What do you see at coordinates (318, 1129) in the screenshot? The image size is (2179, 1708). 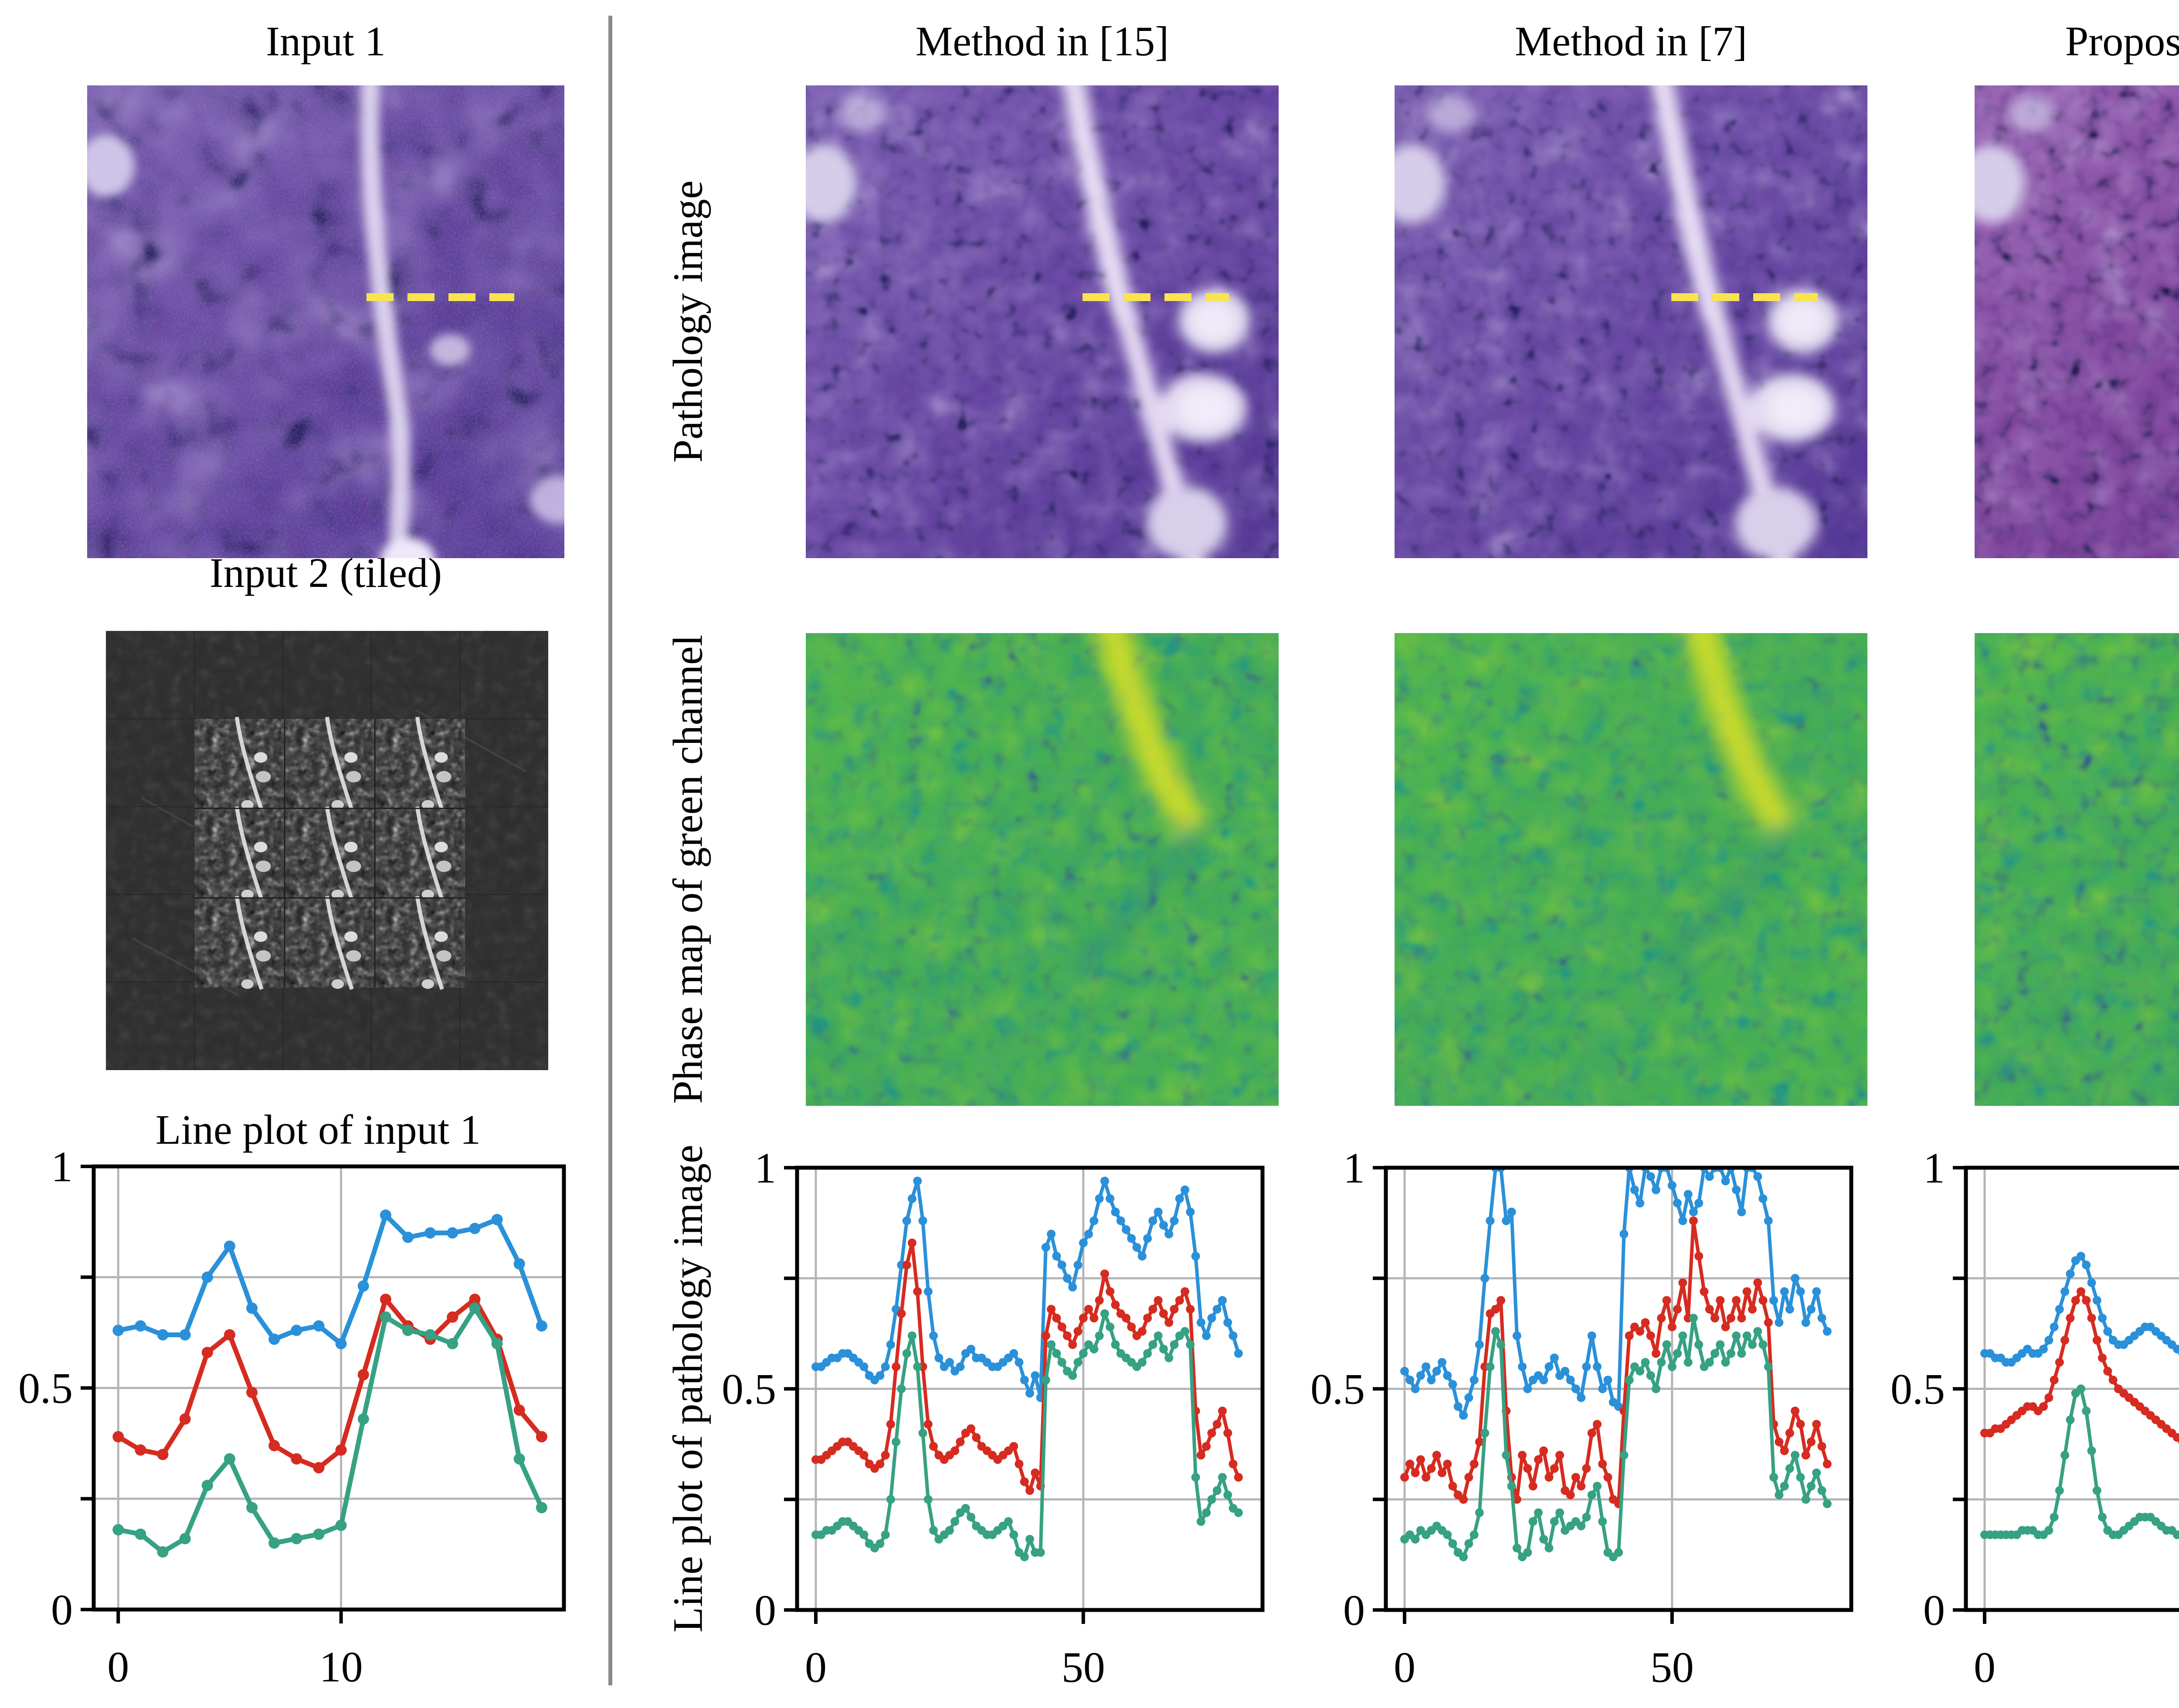 I see `line-plot-input1-title: Line plot of input 1` at bounding box center [318, 1129].